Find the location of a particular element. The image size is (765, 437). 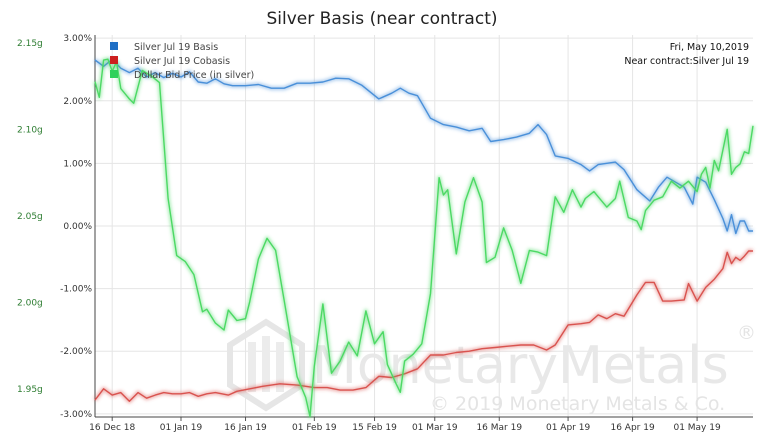

legend-swatch-cobasis is located at coordinates (114, 60).